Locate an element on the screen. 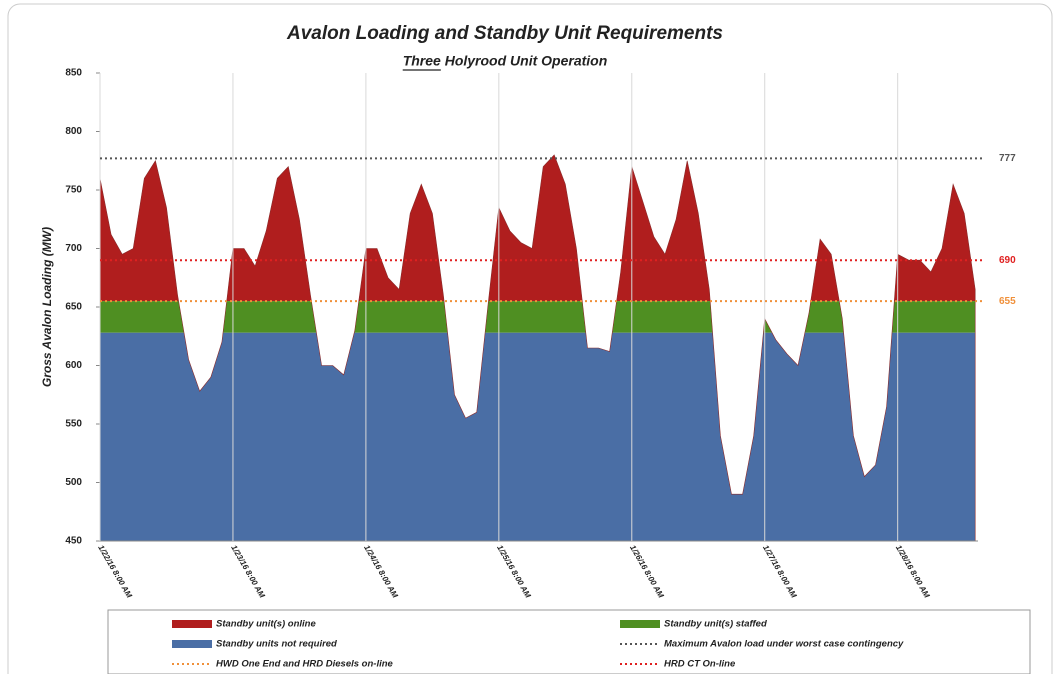 Image resolution: width=1058 pixels, height=674 pixels. reference-label: 690 is located at coordinates (1007, 260).